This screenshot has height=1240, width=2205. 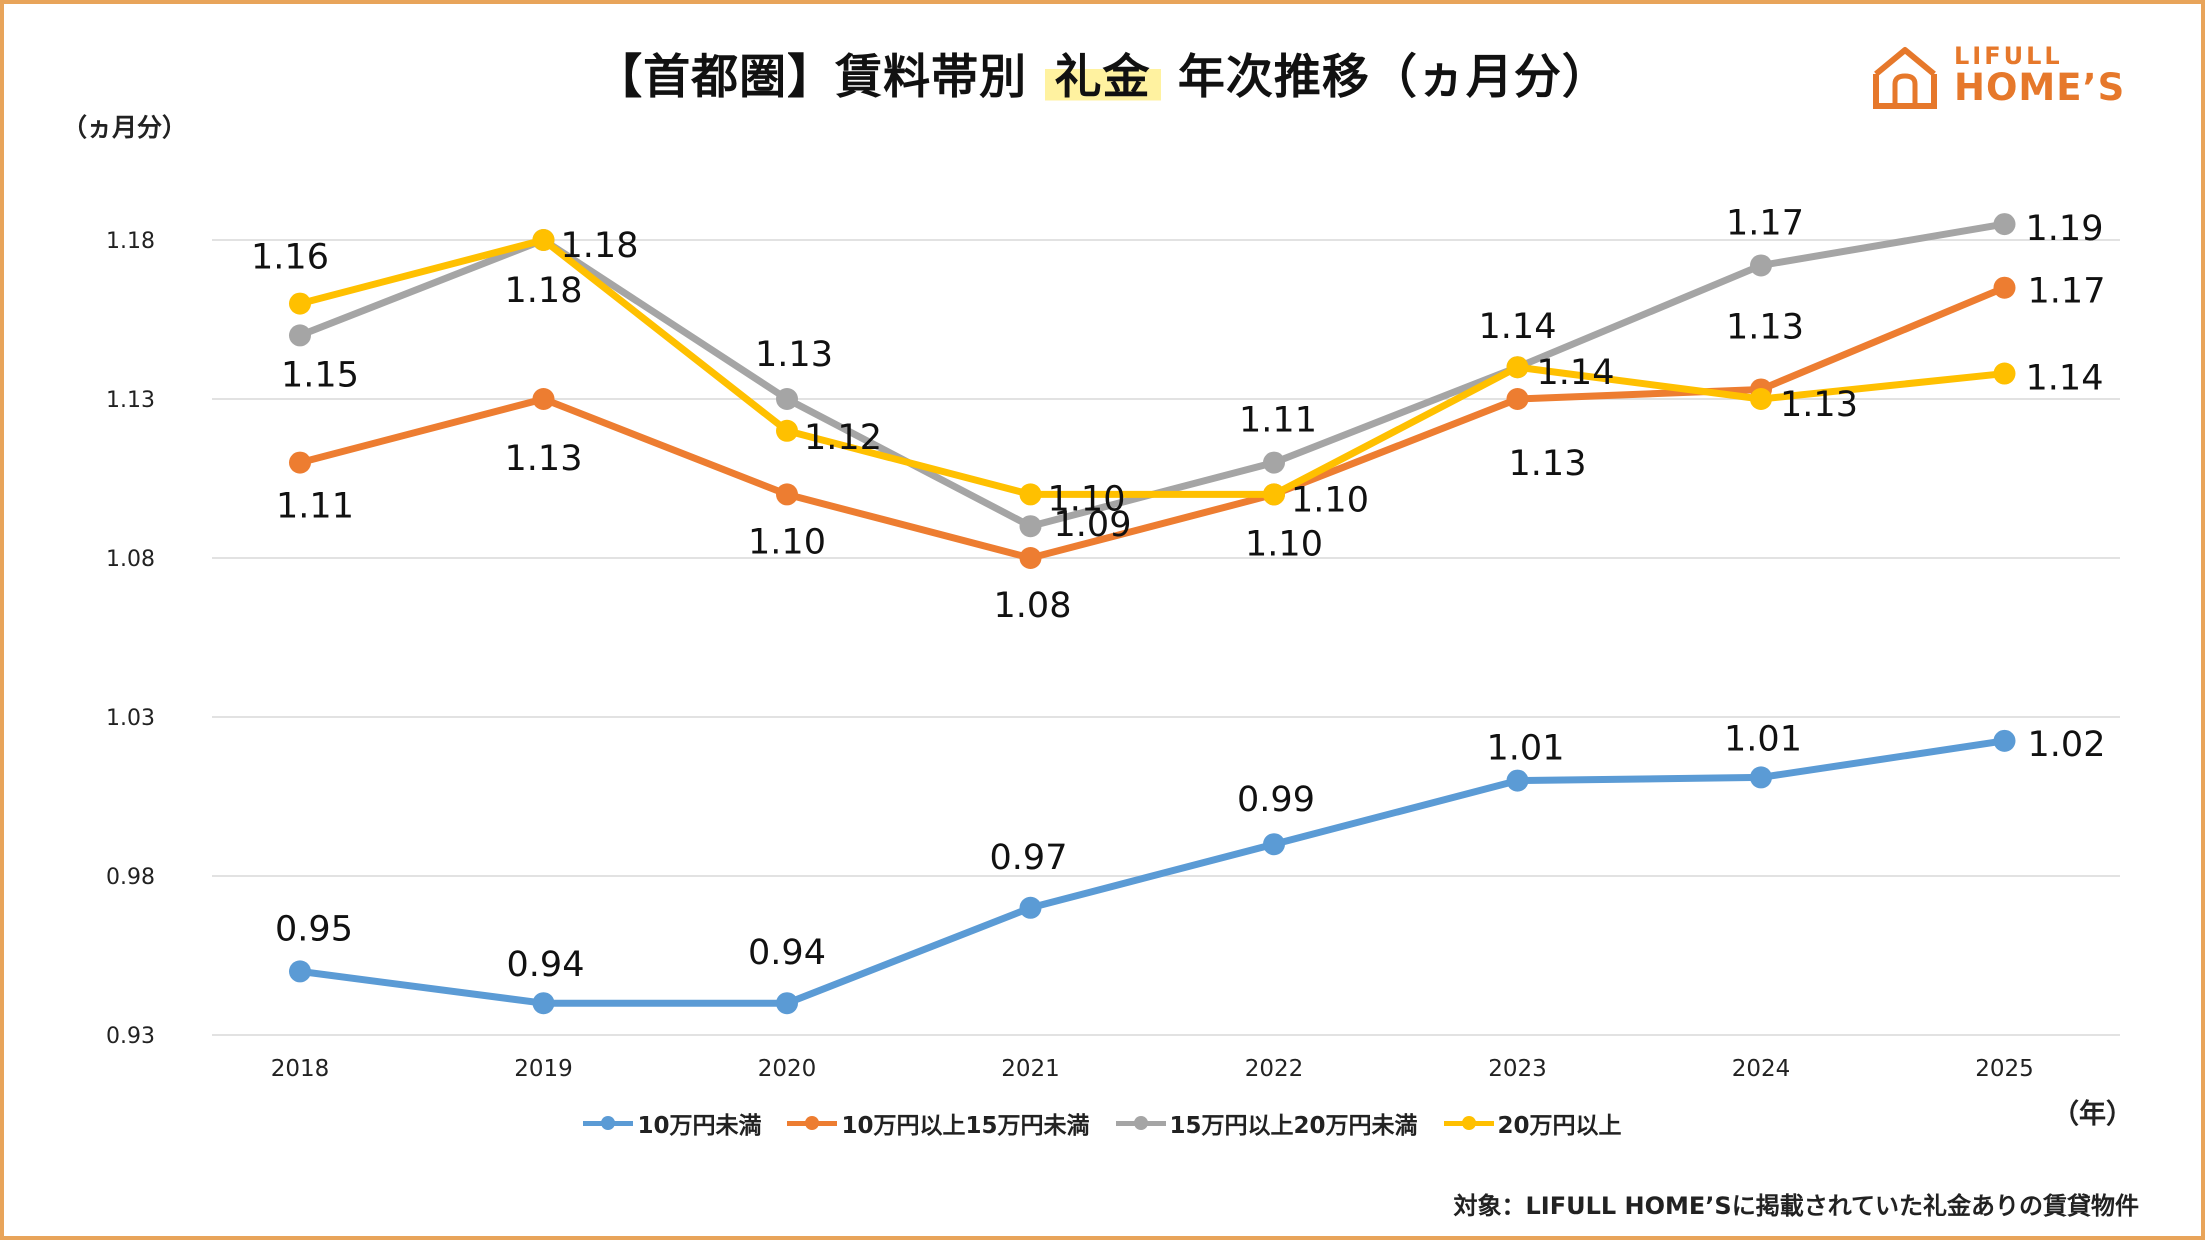 I want to click on y-tick-label: 1.03, so click(x=130, y=718).